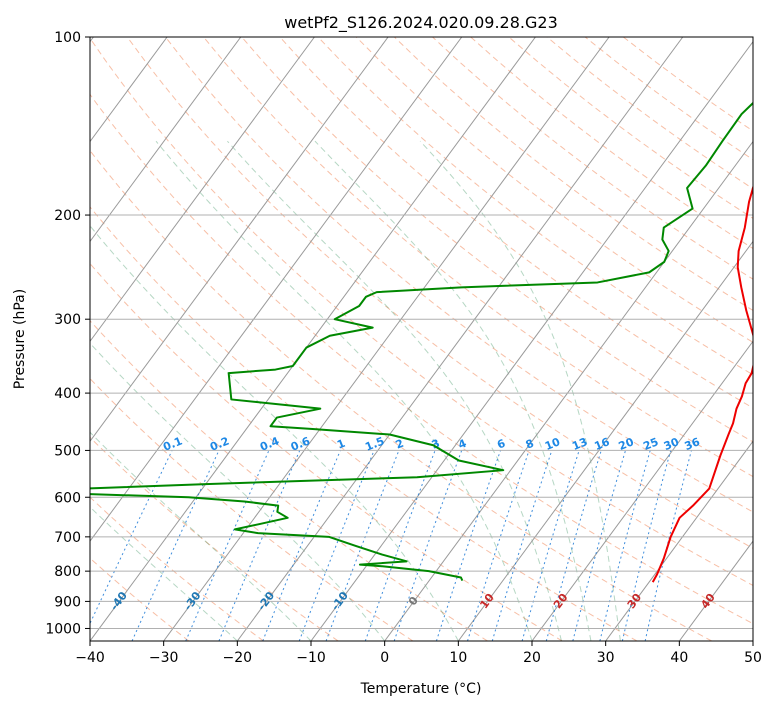 This screenshot has width=775, height=708. Describe the element at coordinates (462, 444) in the screenshot. I see `mixing-ratio-label: 4` at that location.